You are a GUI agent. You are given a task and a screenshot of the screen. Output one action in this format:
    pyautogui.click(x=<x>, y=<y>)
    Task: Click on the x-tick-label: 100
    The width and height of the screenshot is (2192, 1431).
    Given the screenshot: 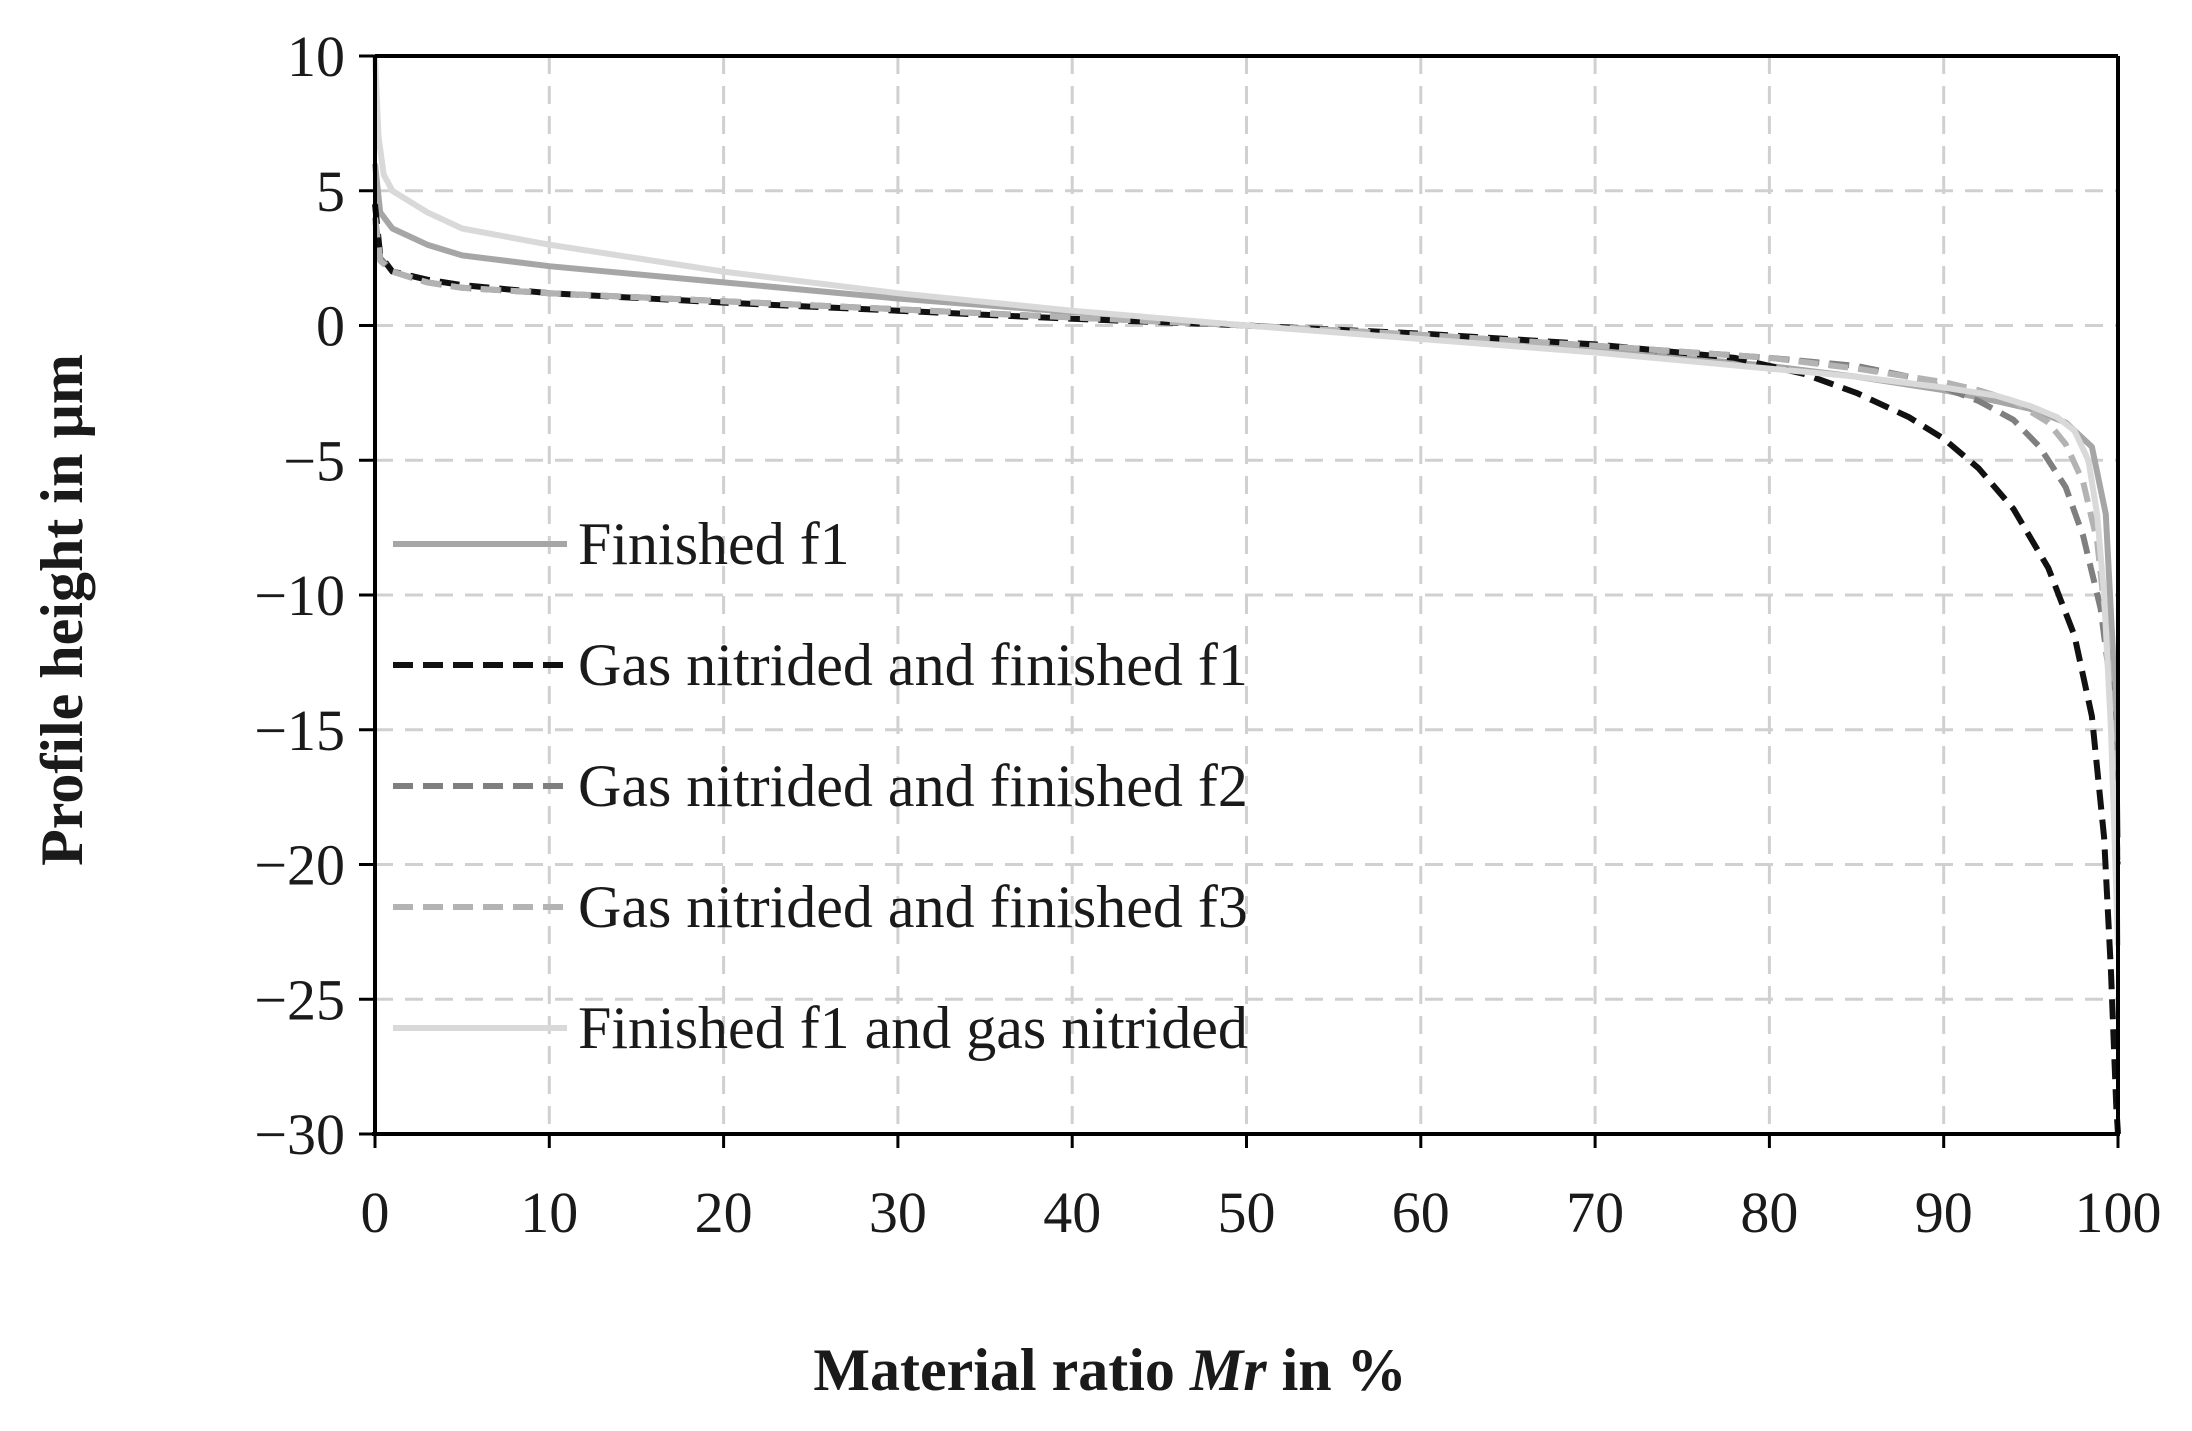 What is the action you would take?
    pyautogui.click(x=2118, y=1212)
    